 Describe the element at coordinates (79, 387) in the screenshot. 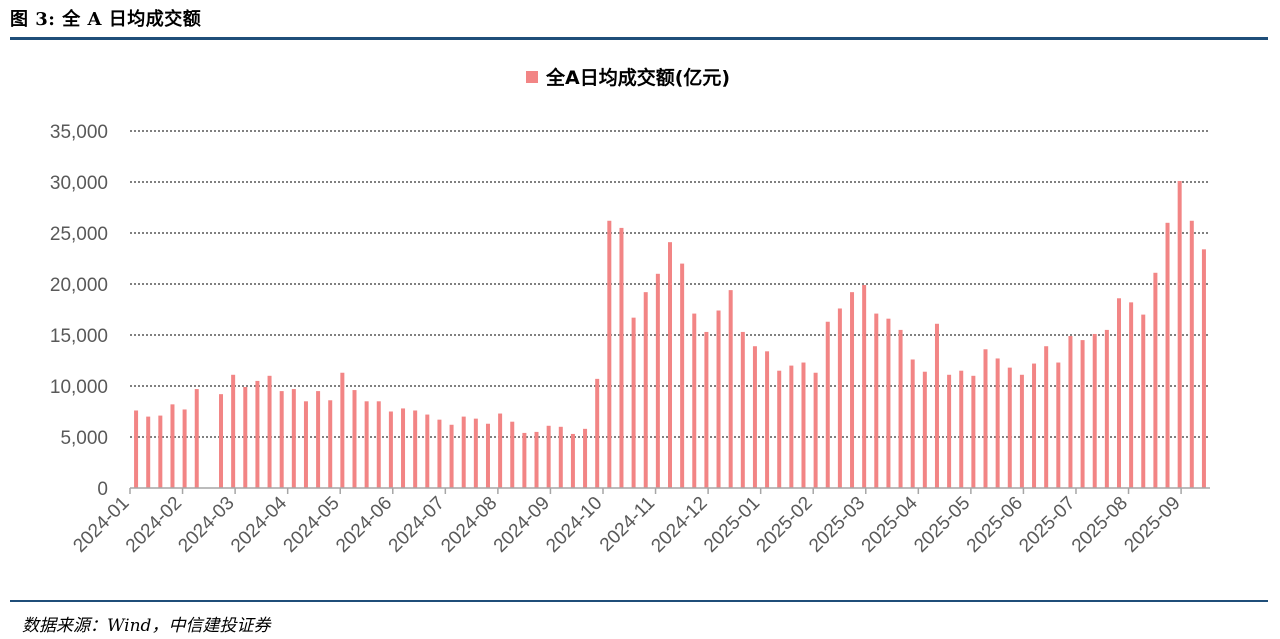

I see `y-tick-label: 10,000` at that location.